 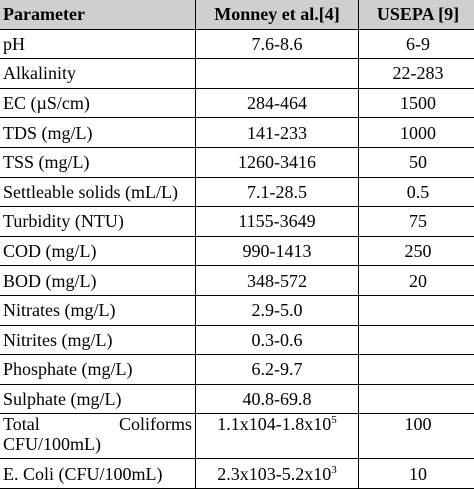 I want to click on row-parameter-total-coliforms: Total Coliforms CFU/100mL), so click(x=98, y=436).